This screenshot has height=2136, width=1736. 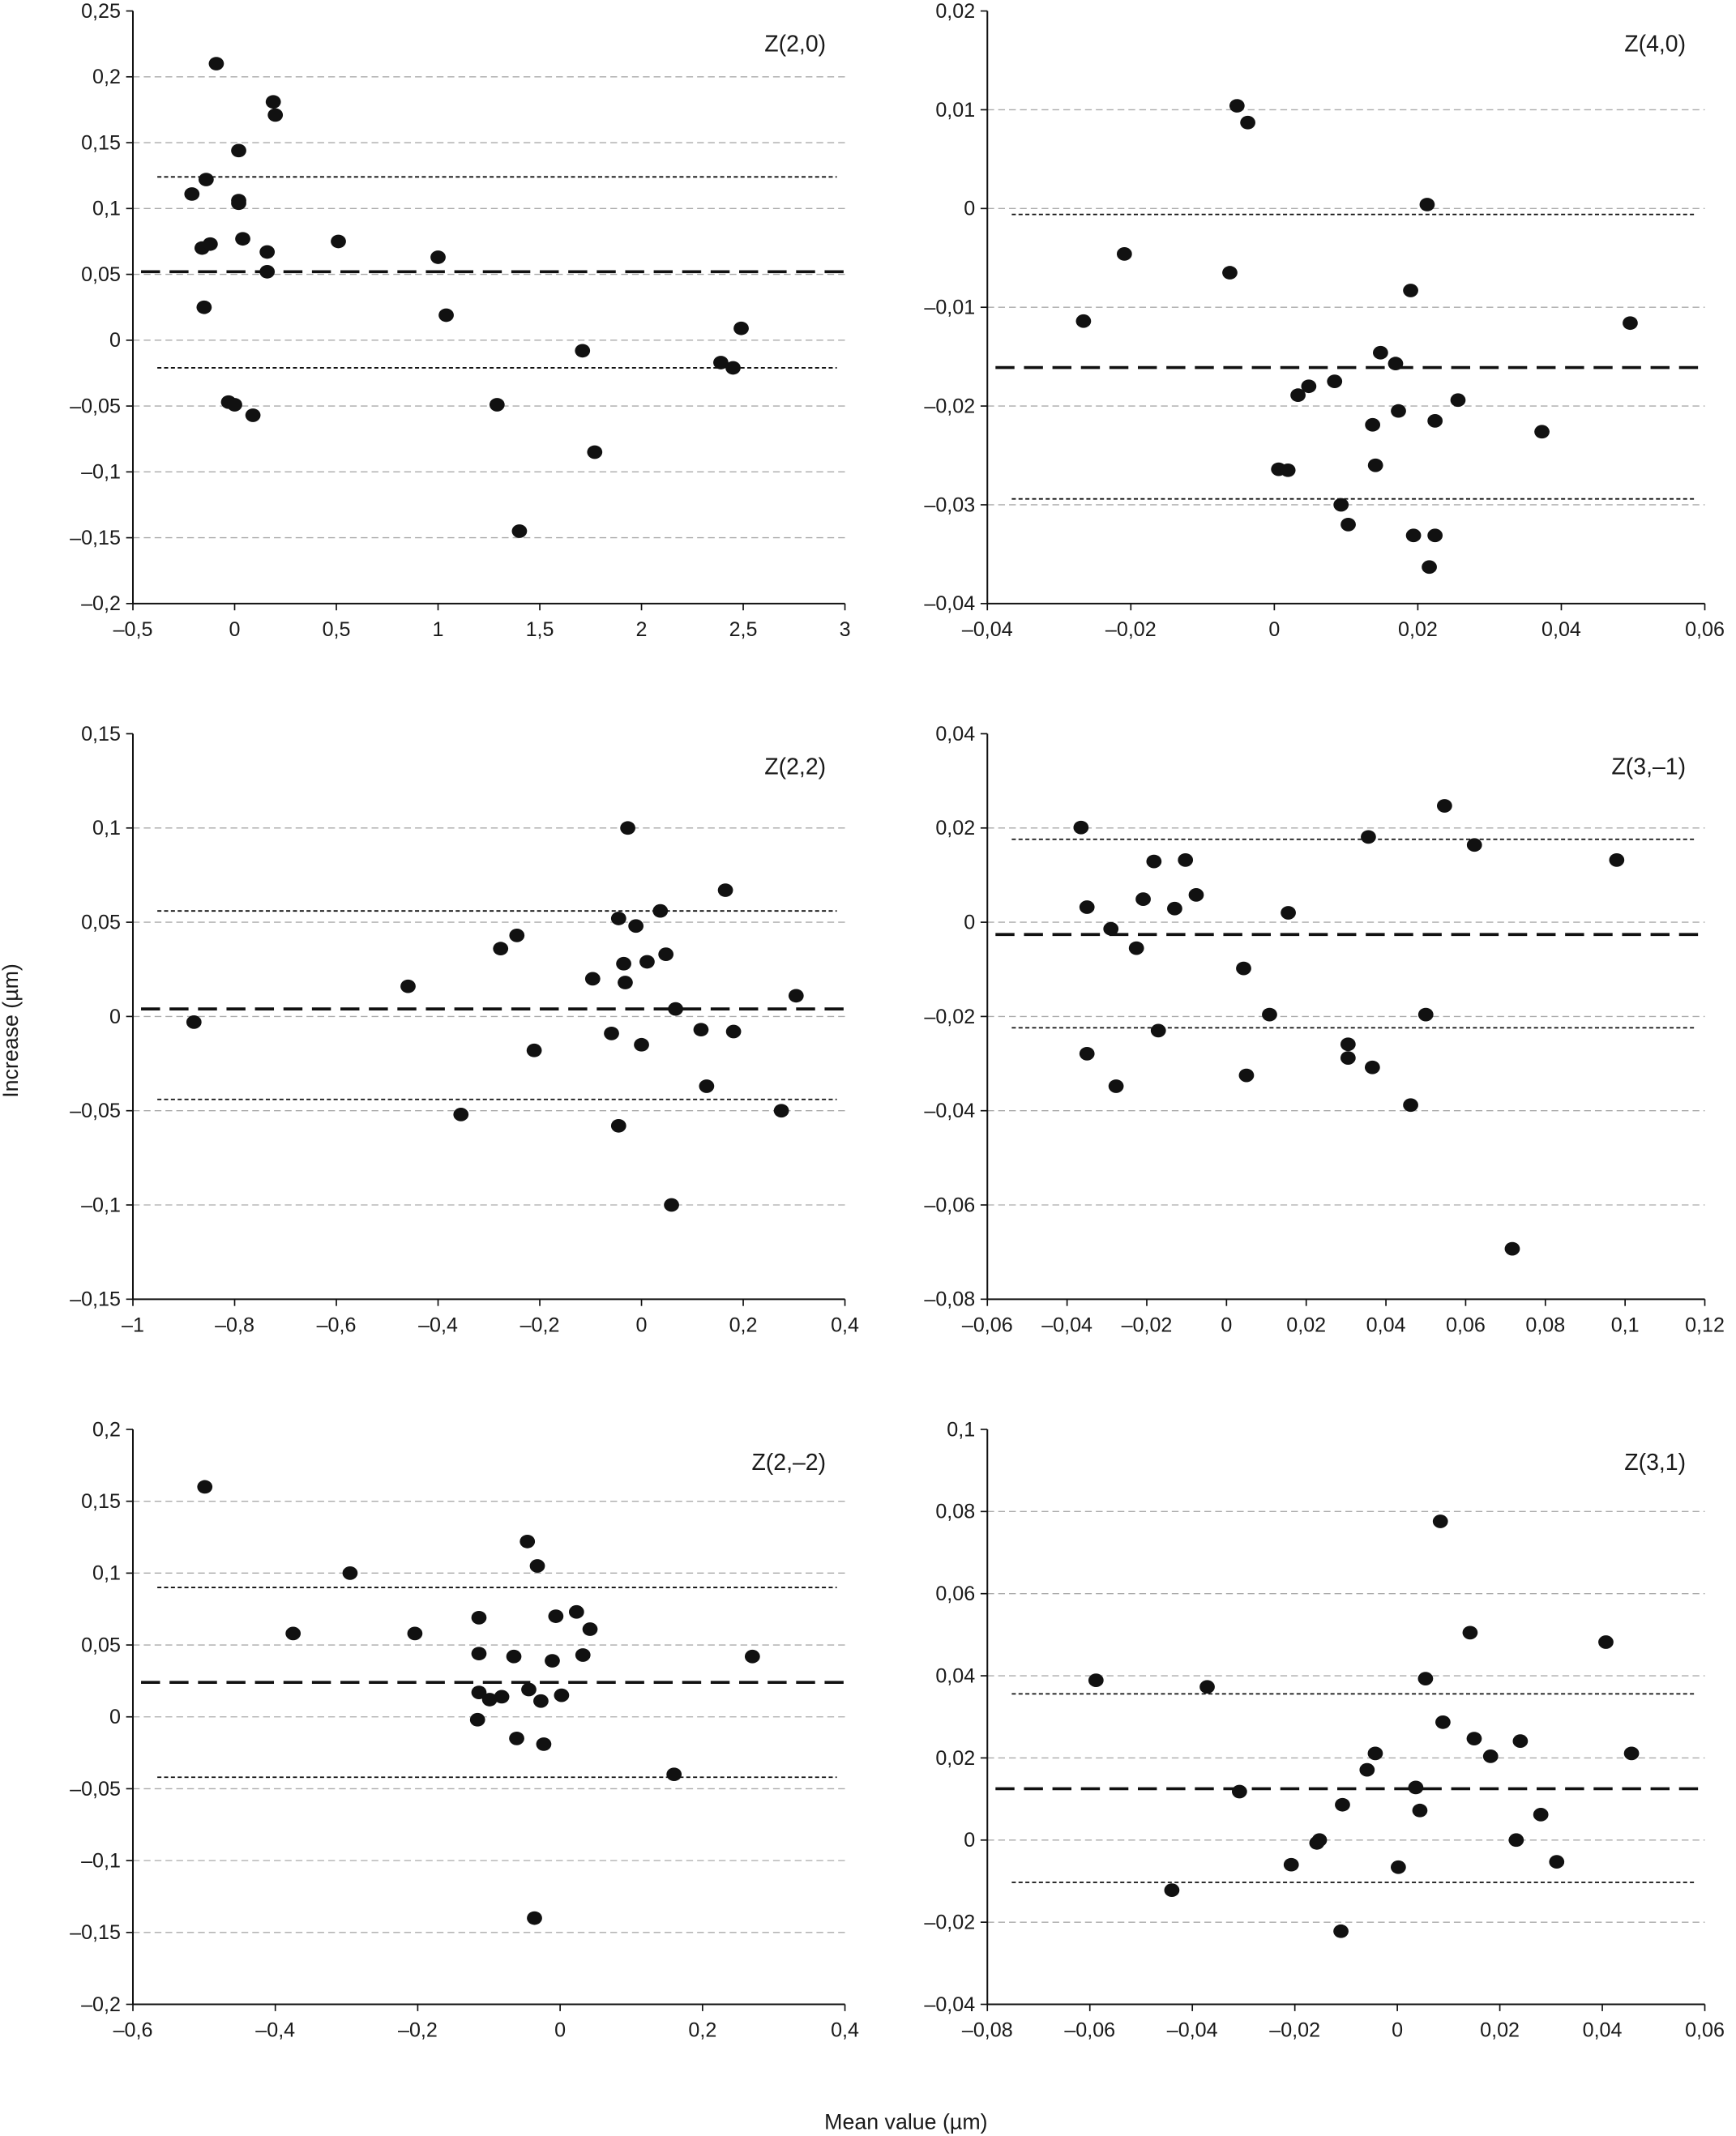 I want to click on x-tick-label: 0,02, so click(x=1418, y=629).